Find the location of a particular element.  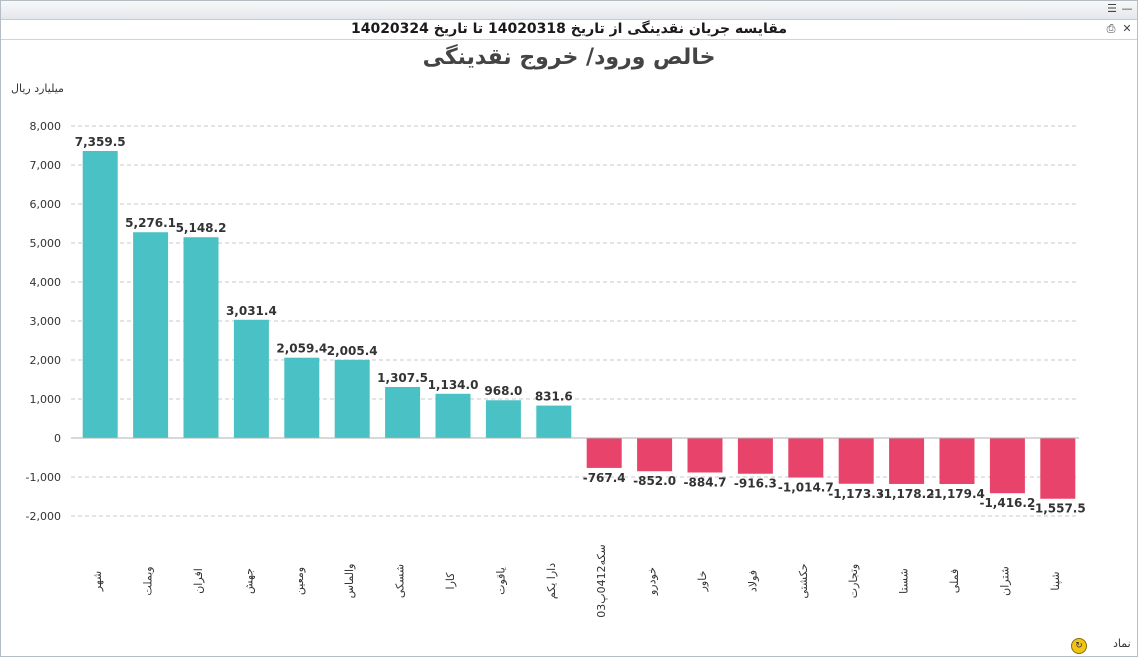

data-label: -852.0 is located at coordinates (654, 481).